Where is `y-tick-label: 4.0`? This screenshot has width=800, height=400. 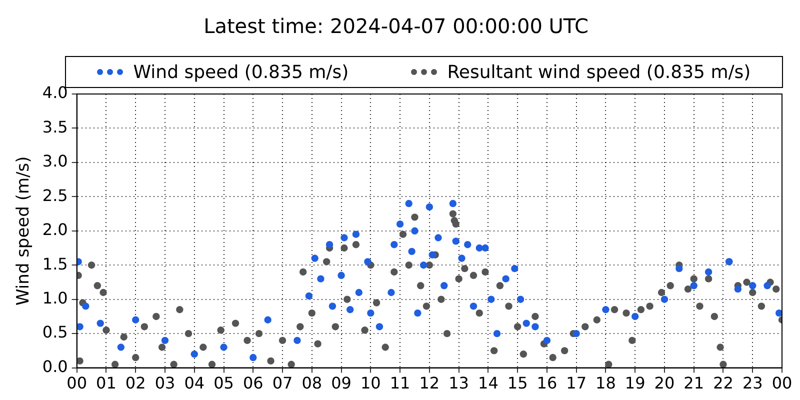
y-tick-label: 4.0 is located at coordinates (55, 92).